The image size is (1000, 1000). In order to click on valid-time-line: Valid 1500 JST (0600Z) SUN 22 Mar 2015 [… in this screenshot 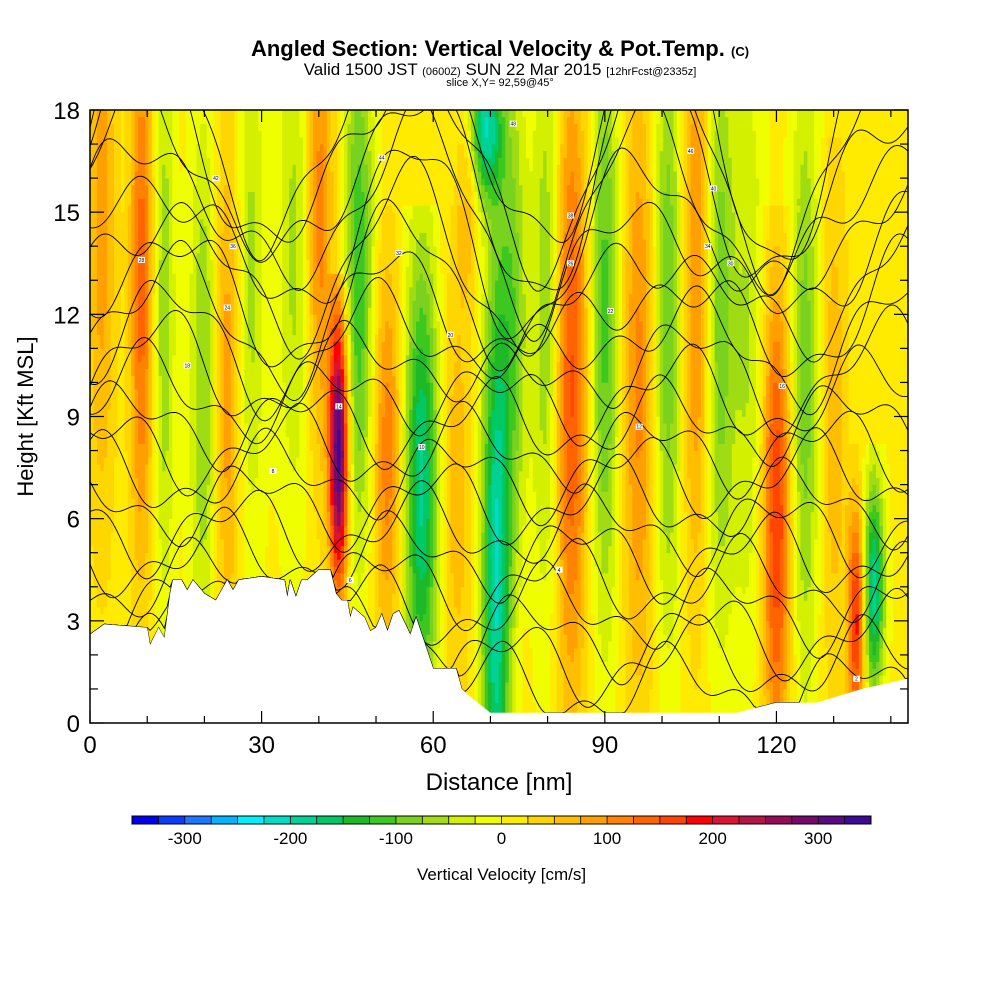, I will do `click(500, 70)`.